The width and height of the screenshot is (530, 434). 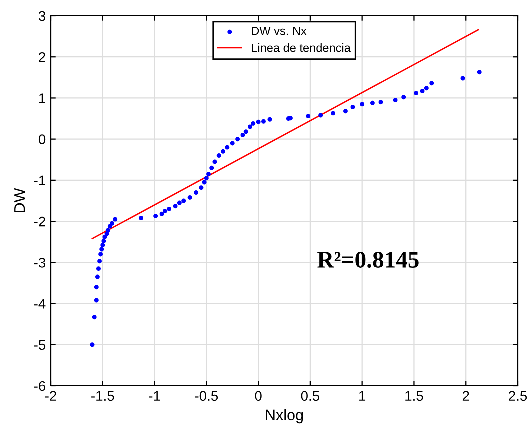 What do you see at coordinates (258, 396) in the screenshot?
I see `x-tick-label: 0` at bounding box center [258, 396].